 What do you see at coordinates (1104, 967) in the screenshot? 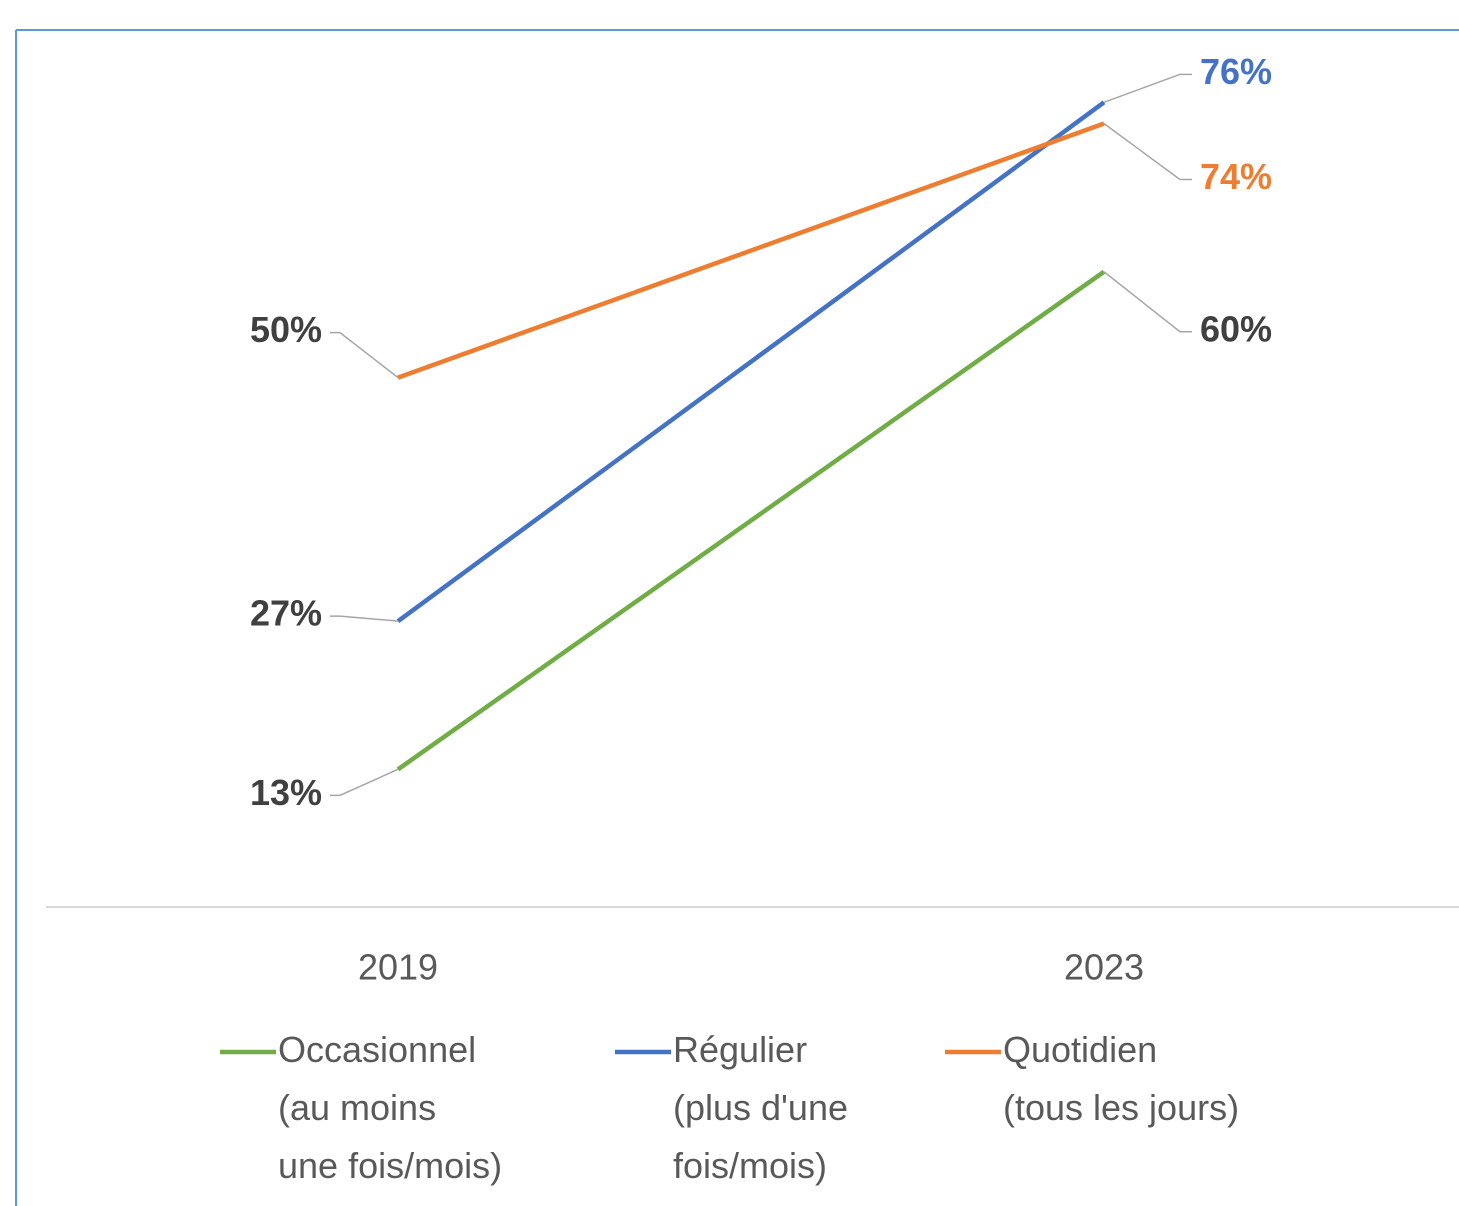
I see `x-tick-label: 2023` at bounding box center [1104, 967].